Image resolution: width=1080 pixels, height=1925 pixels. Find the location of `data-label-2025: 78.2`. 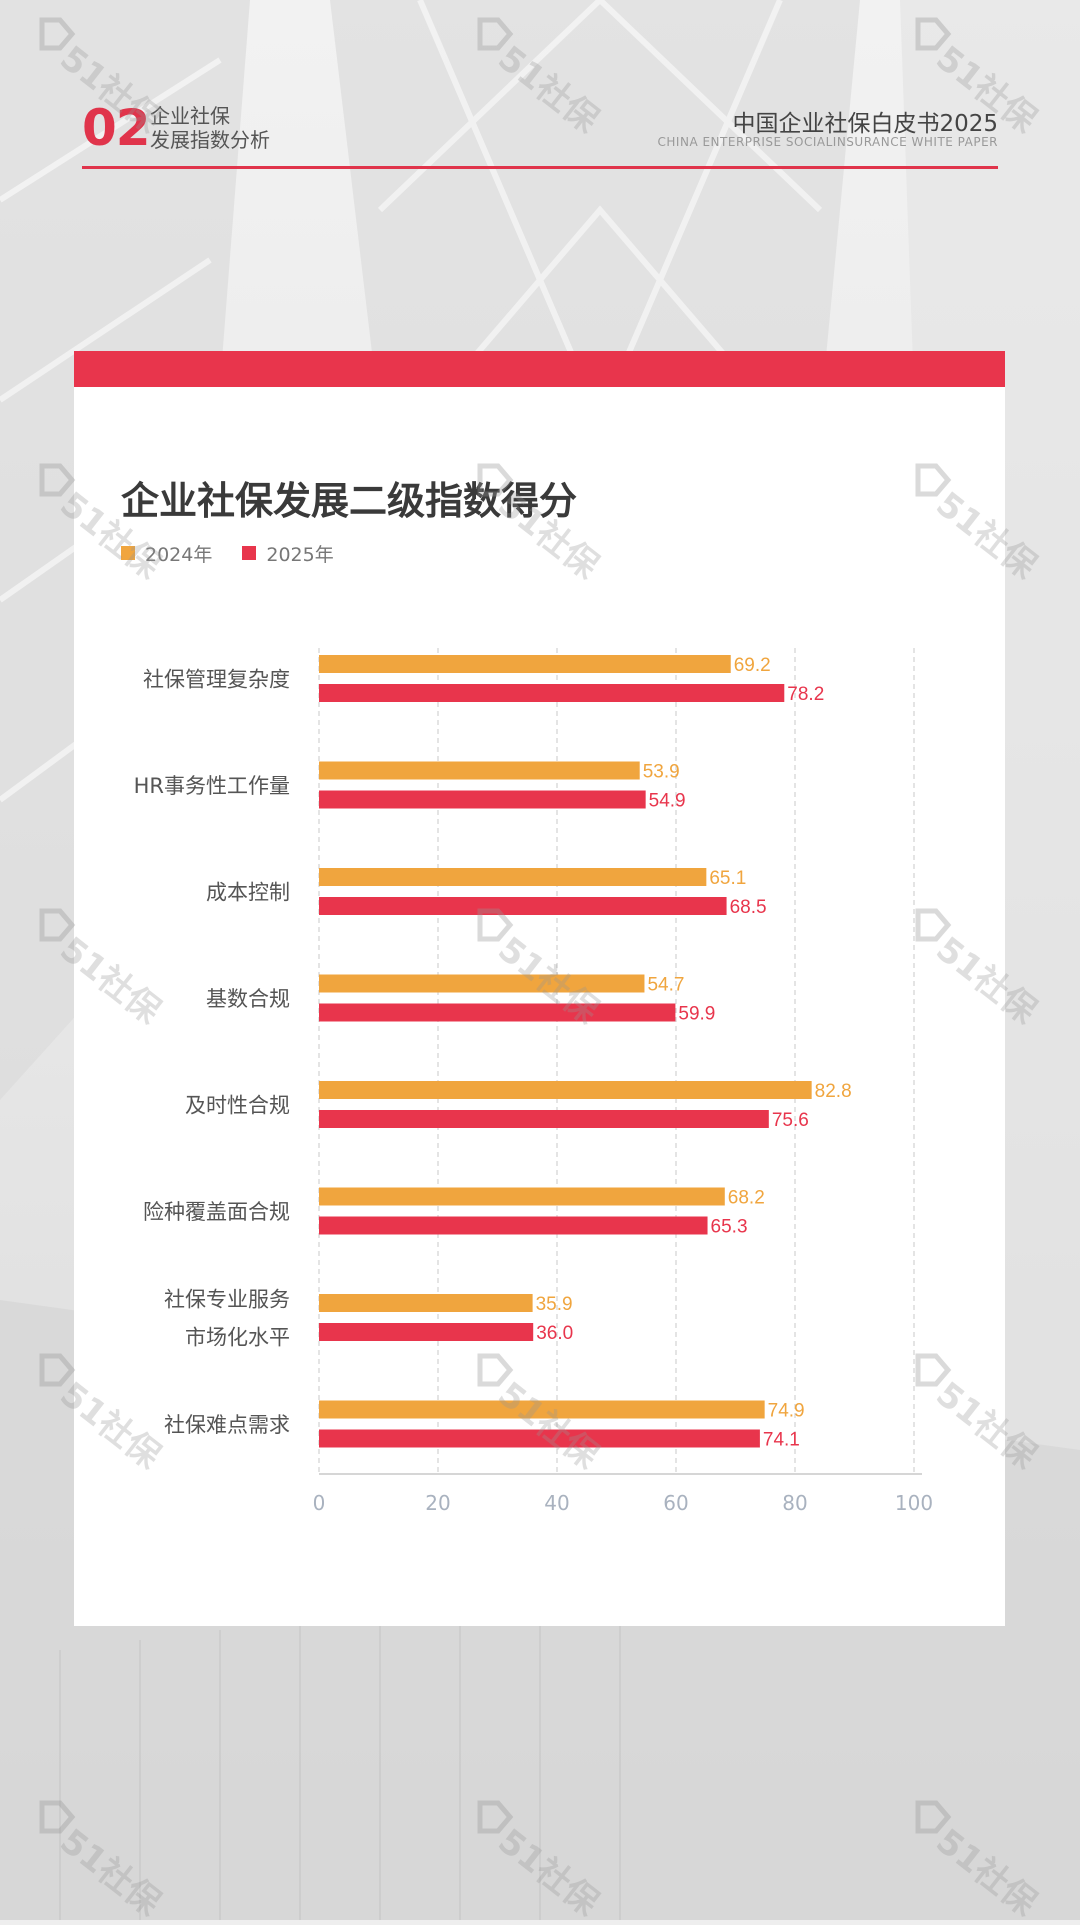

data-label-2025: 78.2 is located at coordinates (805, 694).